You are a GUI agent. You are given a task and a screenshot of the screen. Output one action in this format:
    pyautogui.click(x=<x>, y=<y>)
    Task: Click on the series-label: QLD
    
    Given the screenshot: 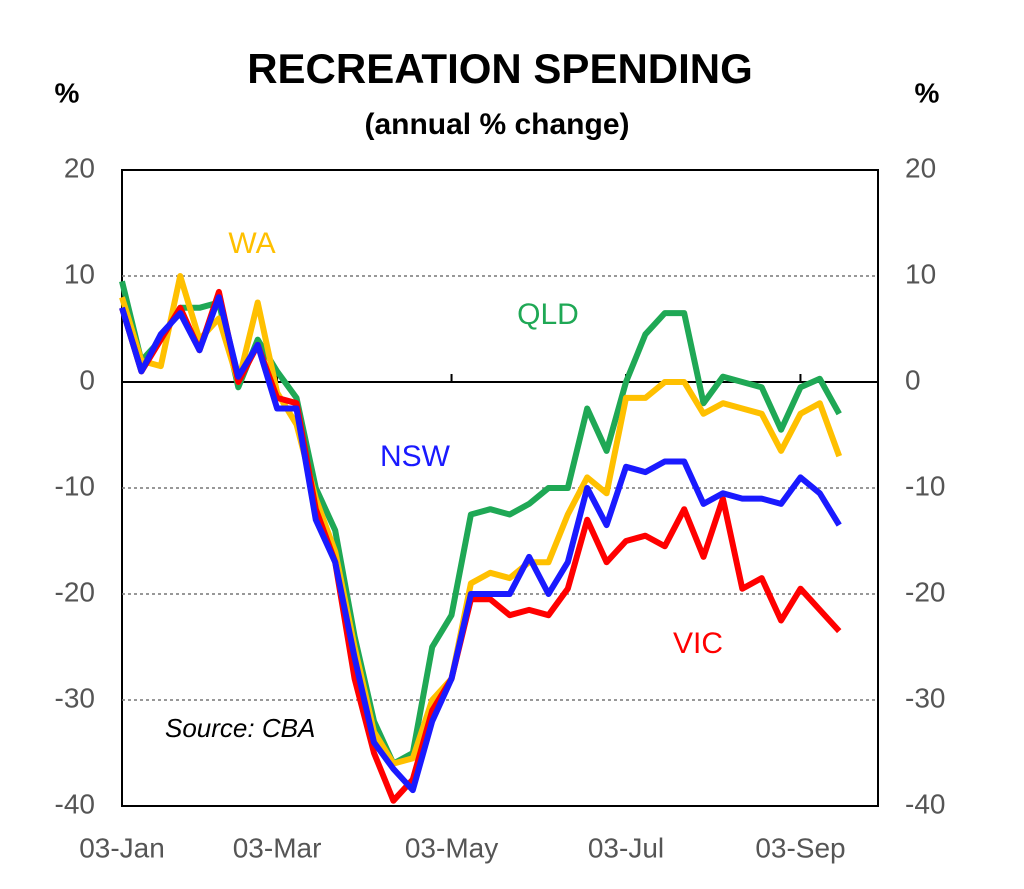 What is the action you would take?
    pyautogui.click(x=548, y=314)
    